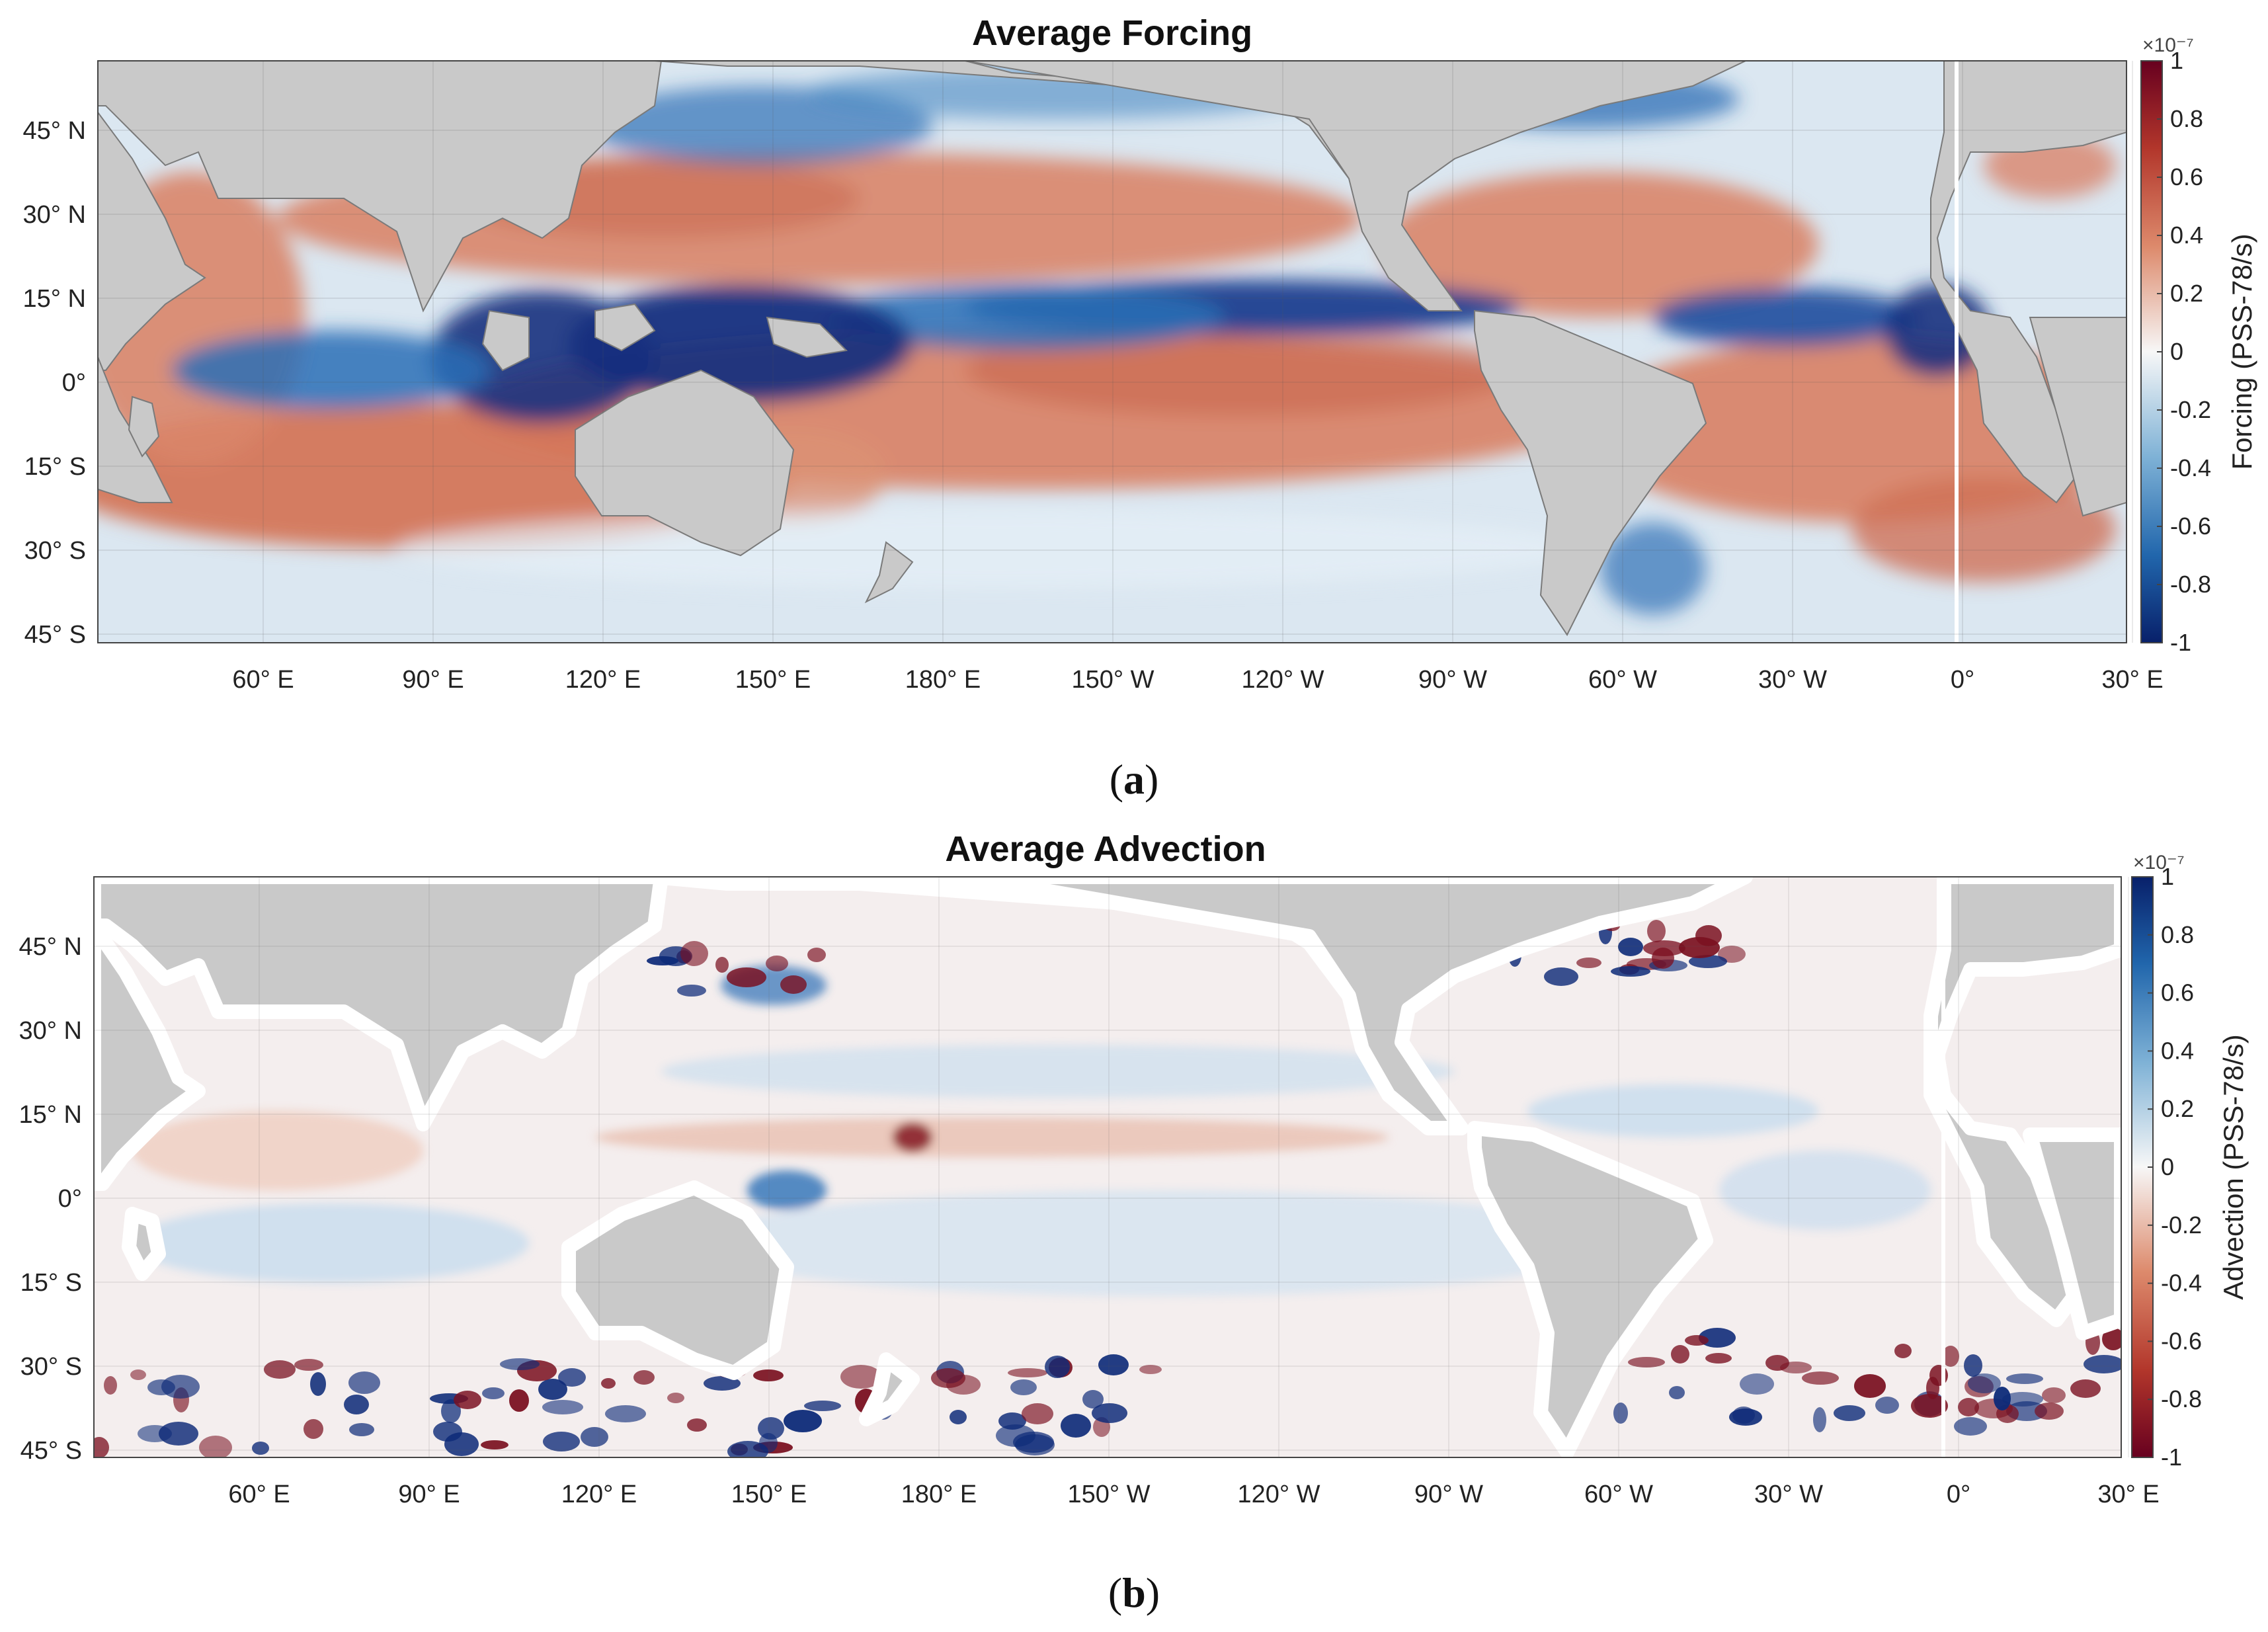  What do you see at coordinates (2171, 1457) in the screenshot?
I see `colorbar-tick-label: -1` at bounding box center [2171, 1457].